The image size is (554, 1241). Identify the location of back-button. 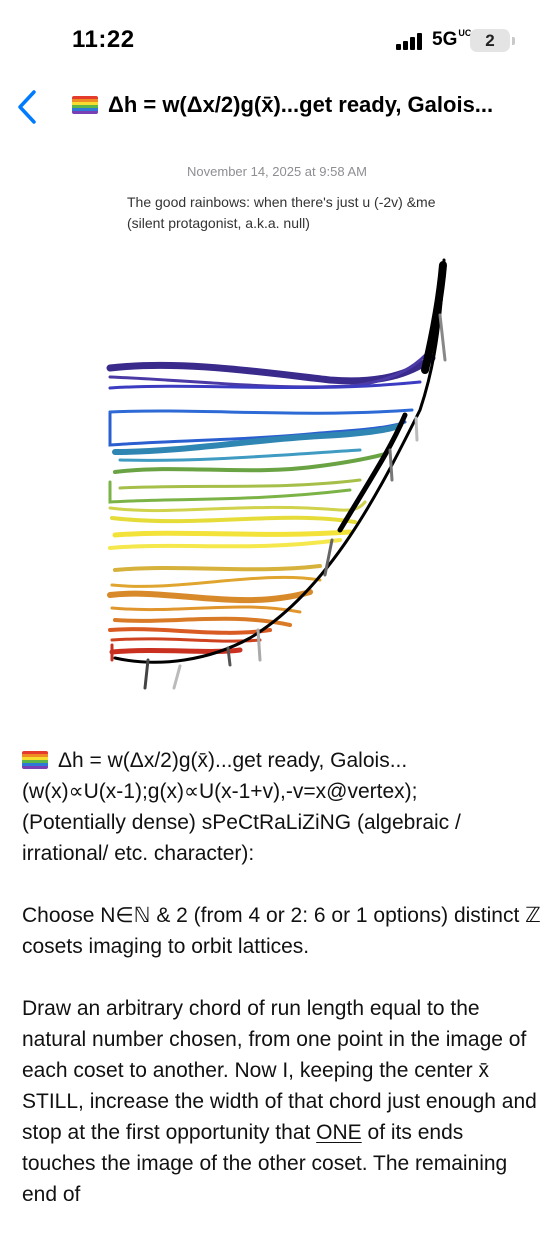
(28, 106).